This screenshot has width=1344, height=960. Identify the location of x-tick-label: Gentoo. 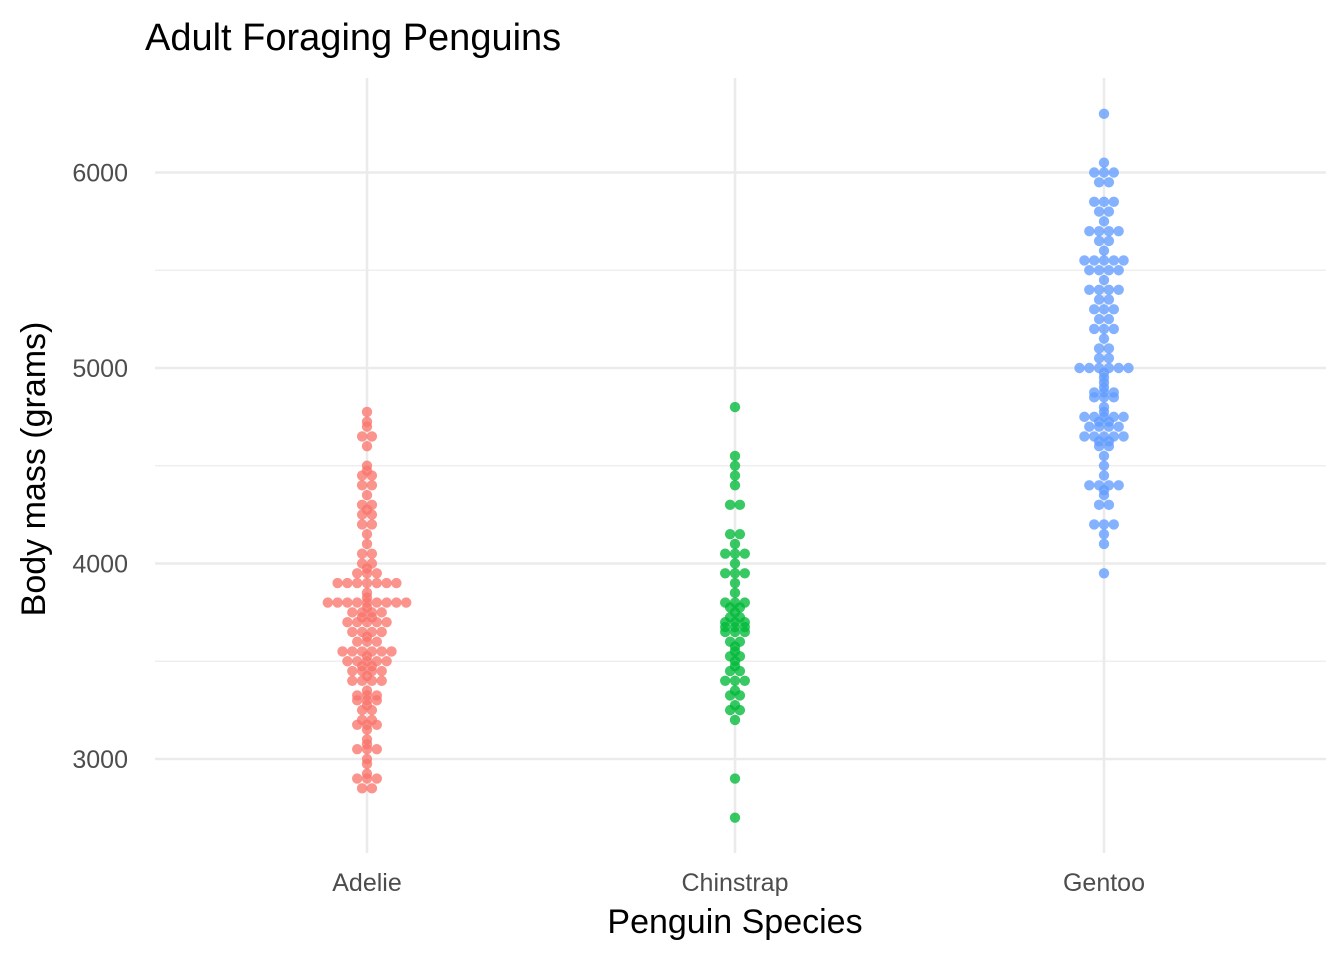
(1104, 883).